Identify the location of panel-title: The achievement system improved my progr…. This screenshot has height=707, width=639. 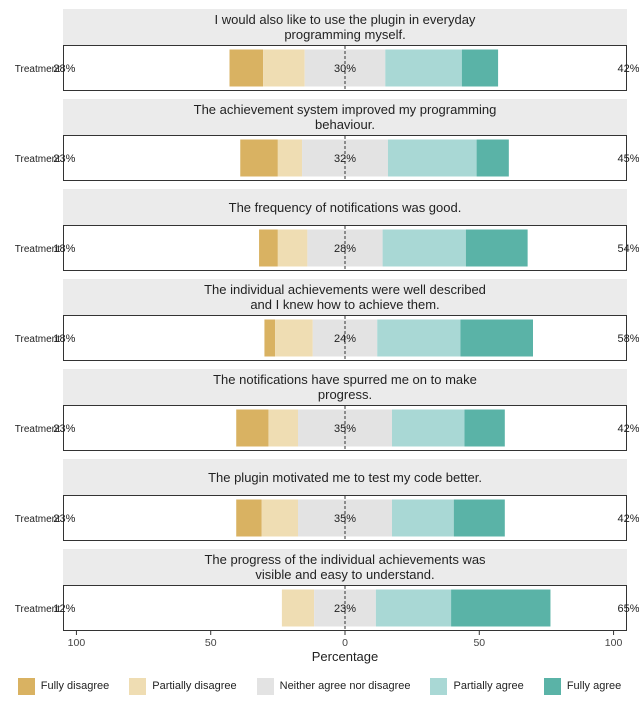
(345, 109).